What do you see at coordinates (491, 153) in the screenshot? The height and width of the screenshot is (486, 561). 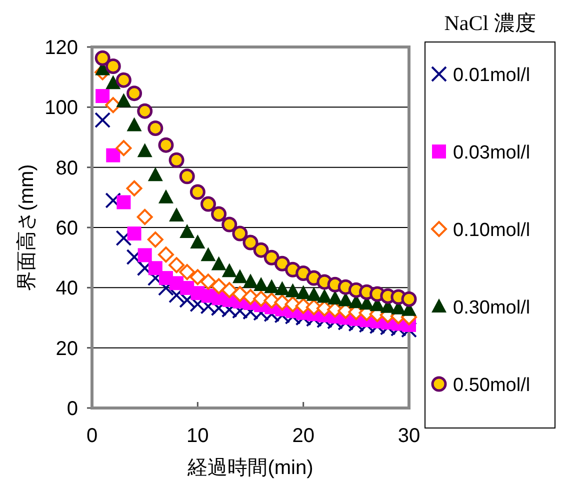 I see `legend-label: 0.03mol/l` at bounding box center [491, 153].